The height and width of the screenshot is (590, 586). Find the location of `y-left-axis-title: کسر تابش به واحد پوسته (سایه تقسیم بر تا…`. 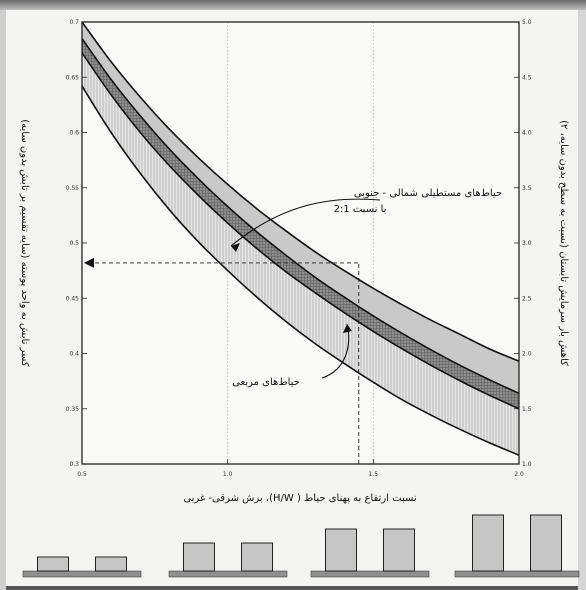

y-left-axis-title: کسر تابش به واحد پوسته (سایه تقسیم بر تا… is located at coordinates (24, 243).